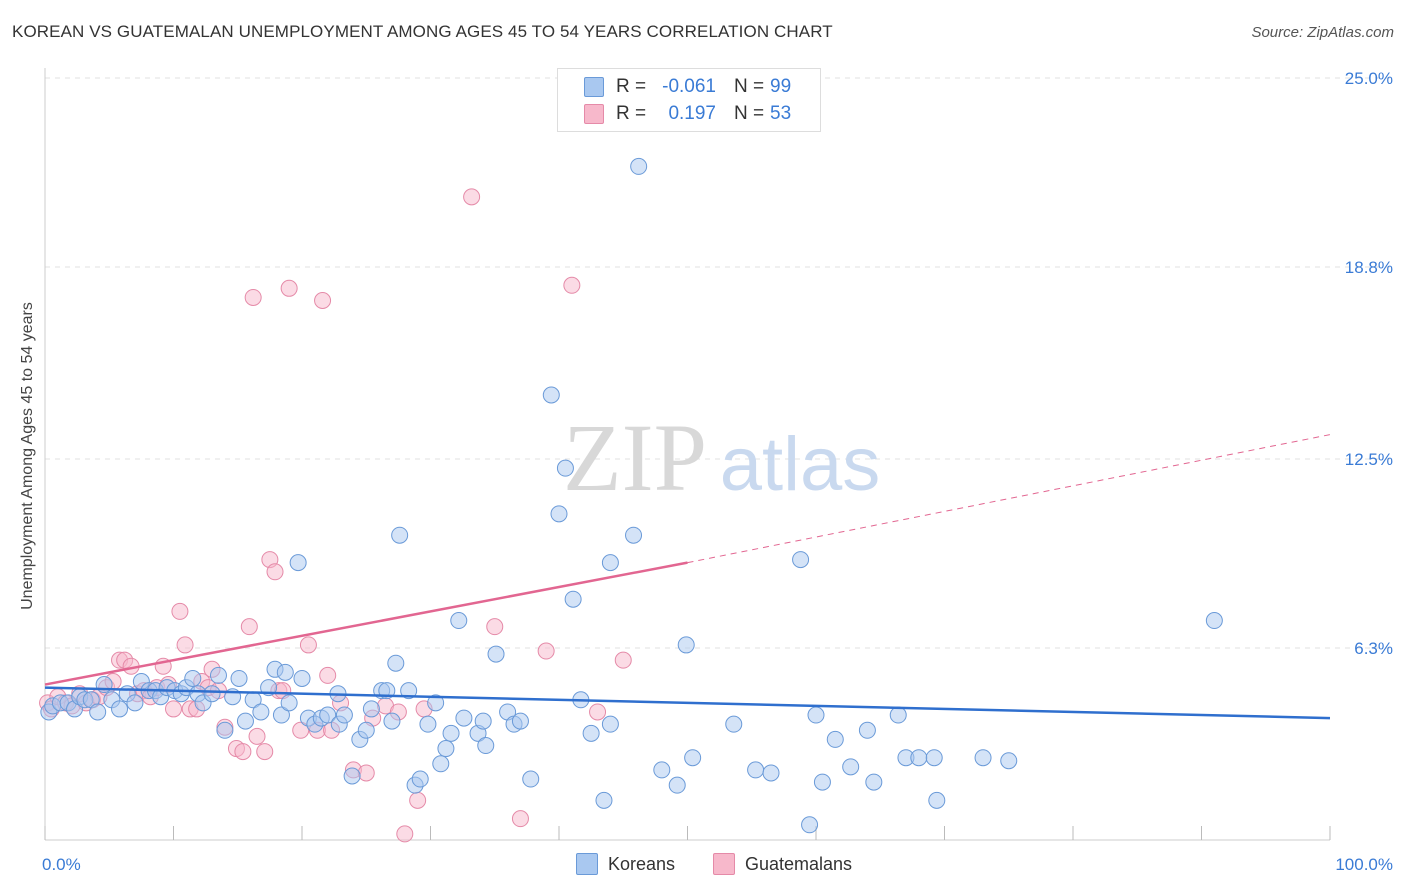 The image size is (1406, 892). Describe the element at coordinates (625, 864) in the screenshot. I see `legend-item-koreans: Koreans` at that location.